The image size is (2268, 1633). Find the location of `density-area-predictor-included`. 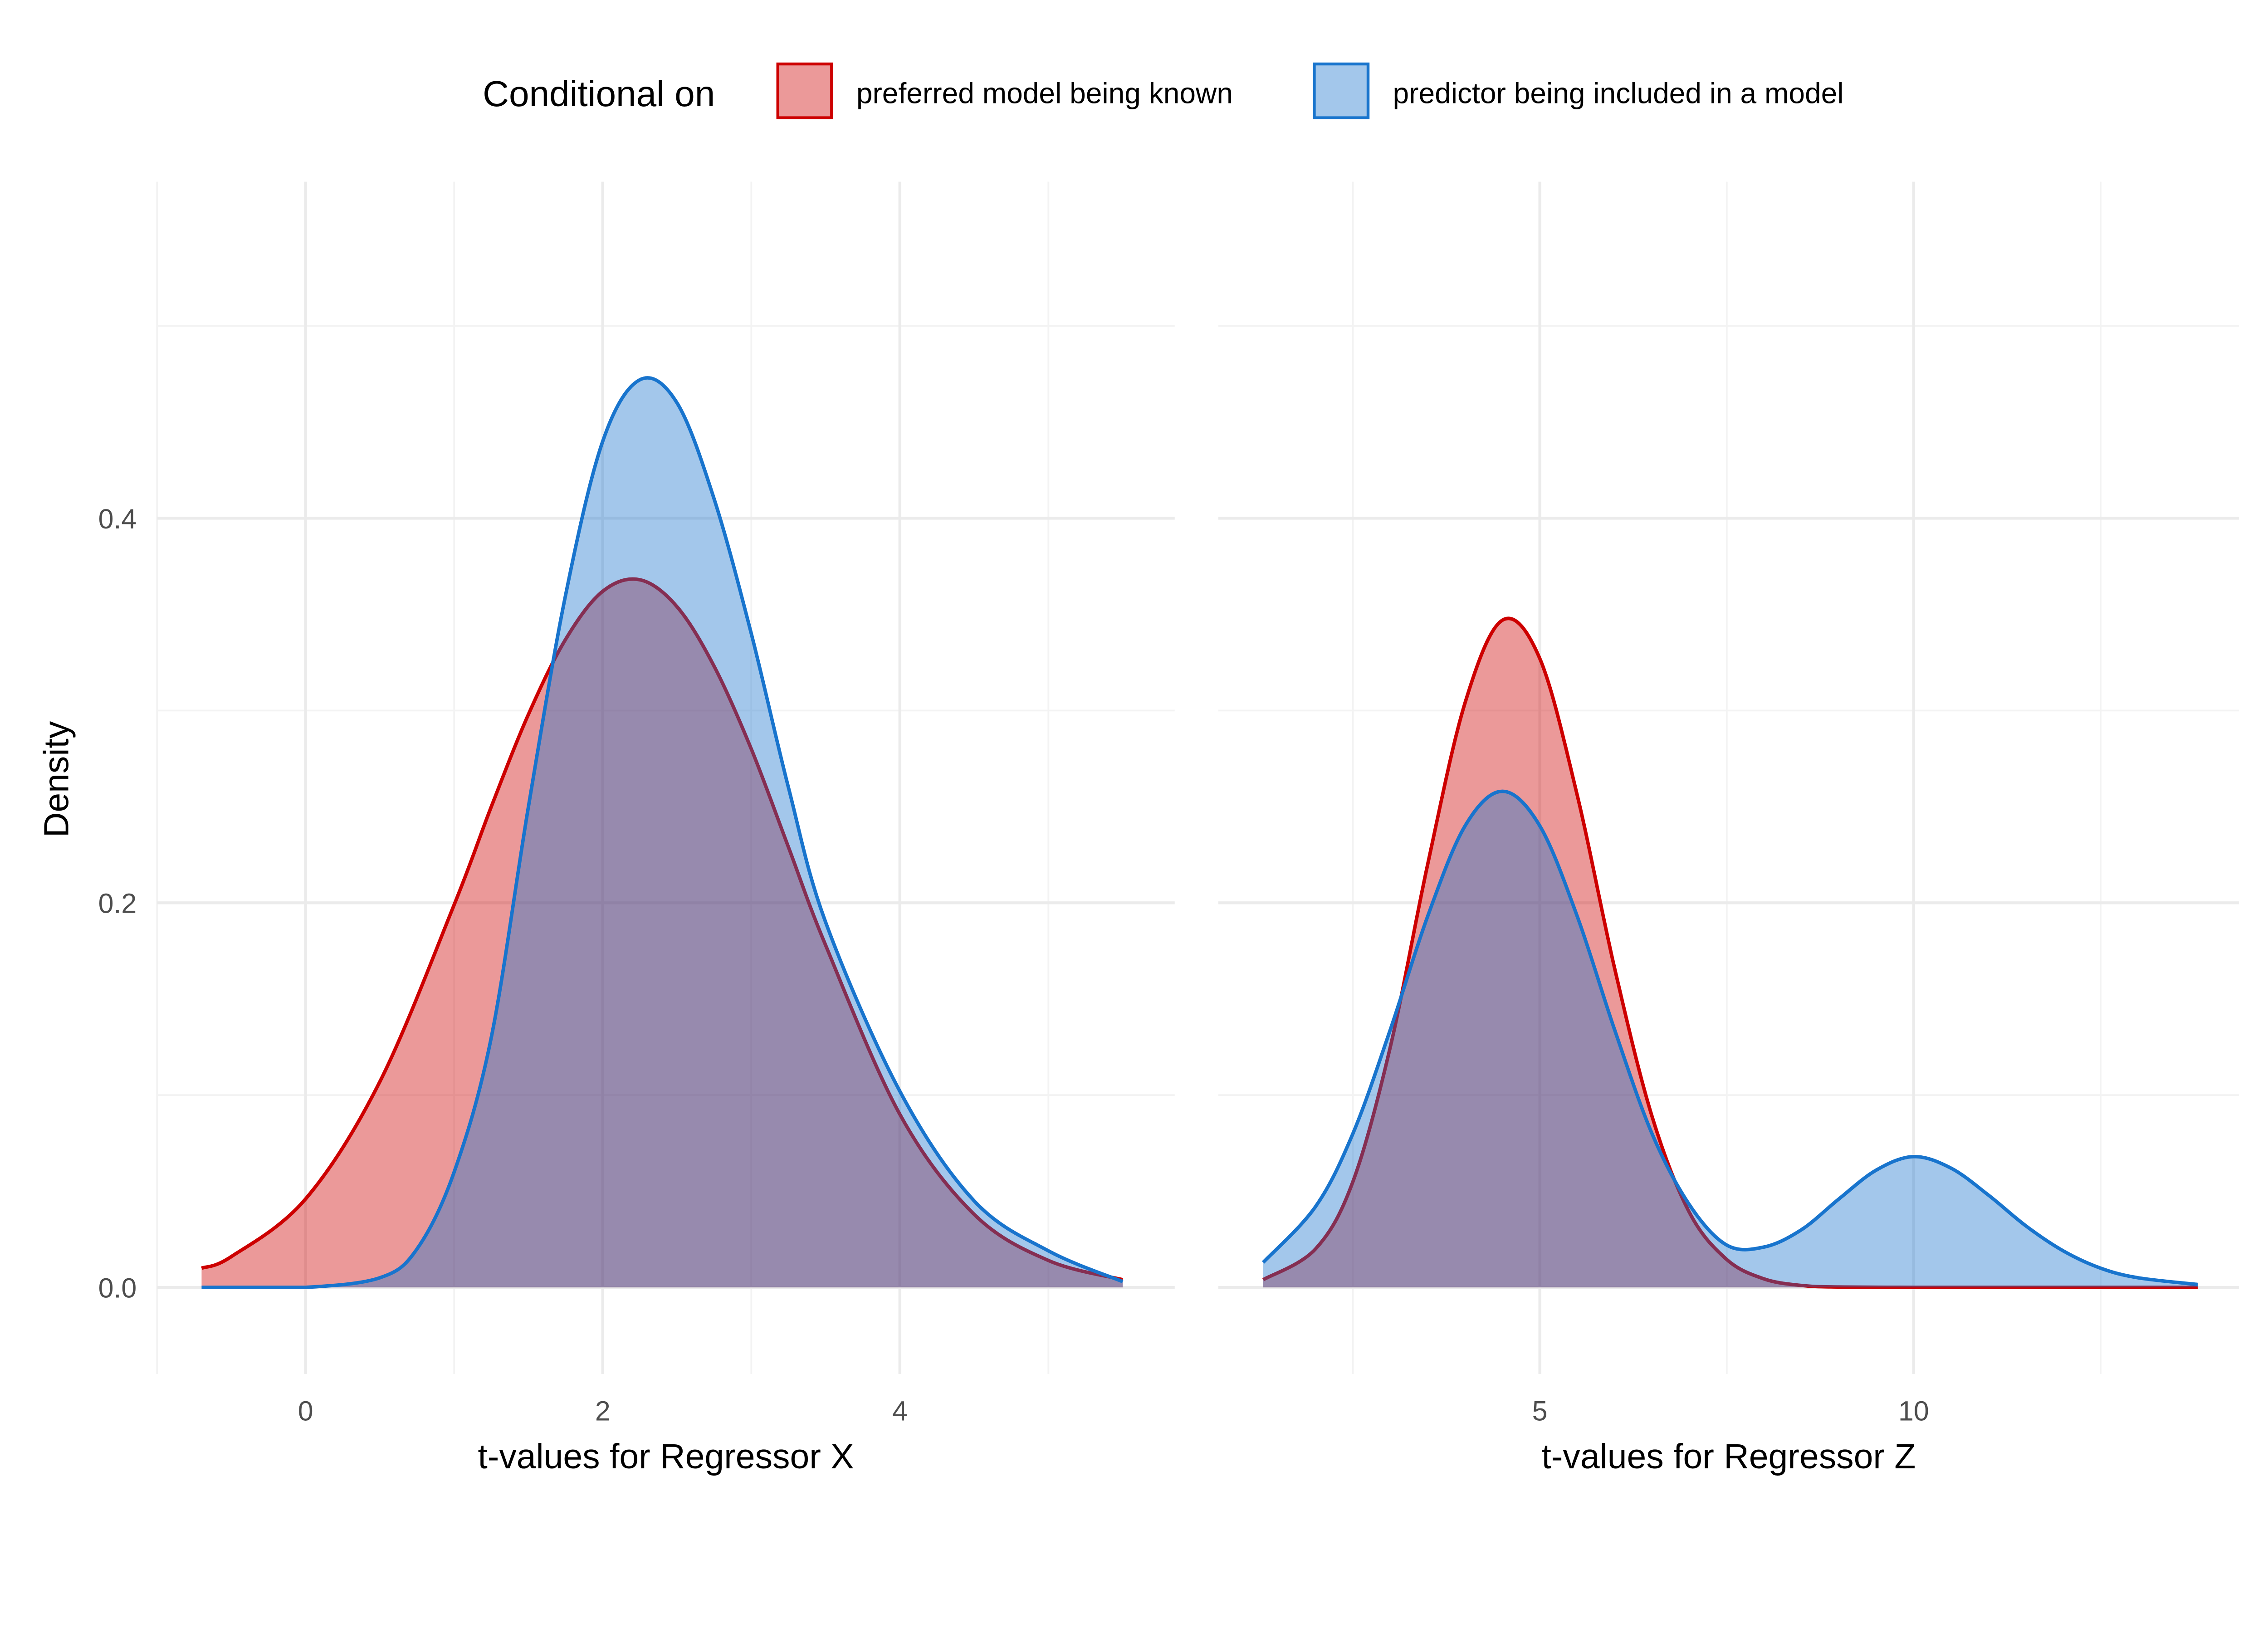

density-area-predictor-included is located at coordinates (1731, 1039).